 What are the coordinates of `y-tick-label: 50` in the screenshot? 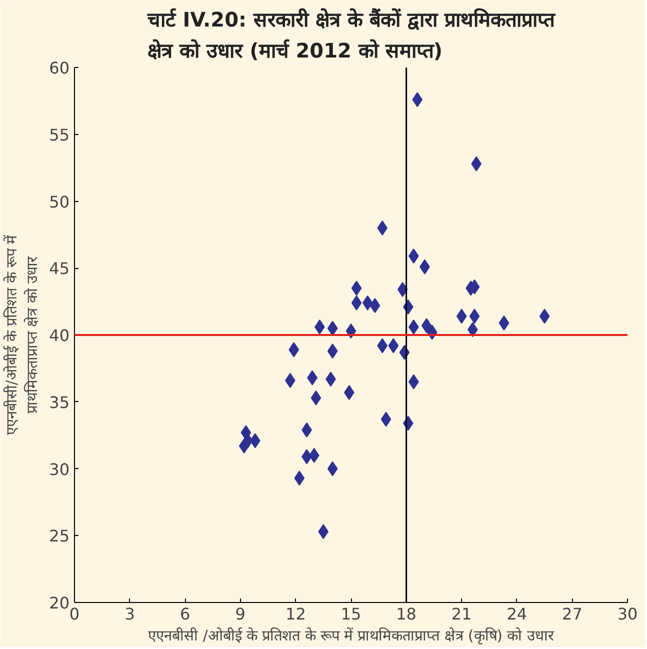 It's located at (59, 202).